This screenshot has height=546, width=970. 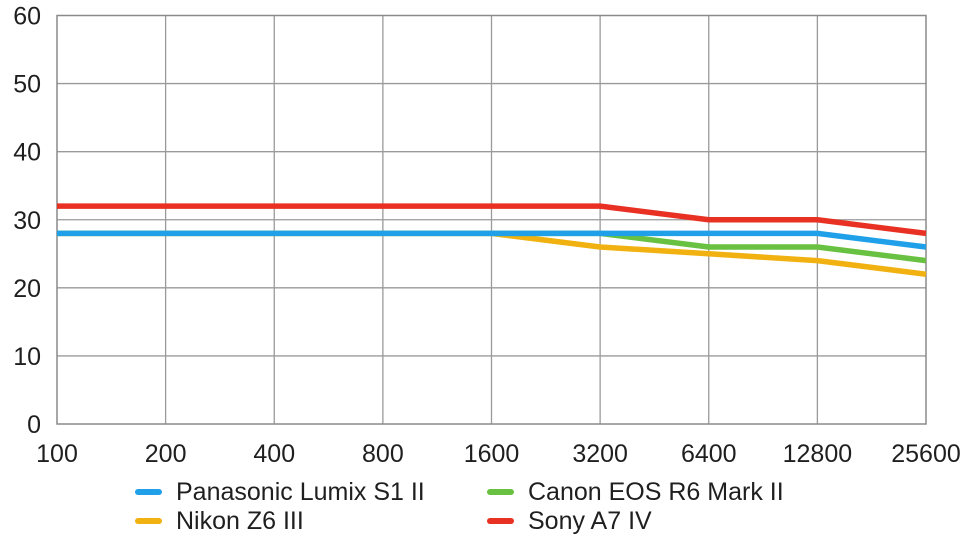 I want to click on y-tick-label: 50, so click(x=27, y=85).